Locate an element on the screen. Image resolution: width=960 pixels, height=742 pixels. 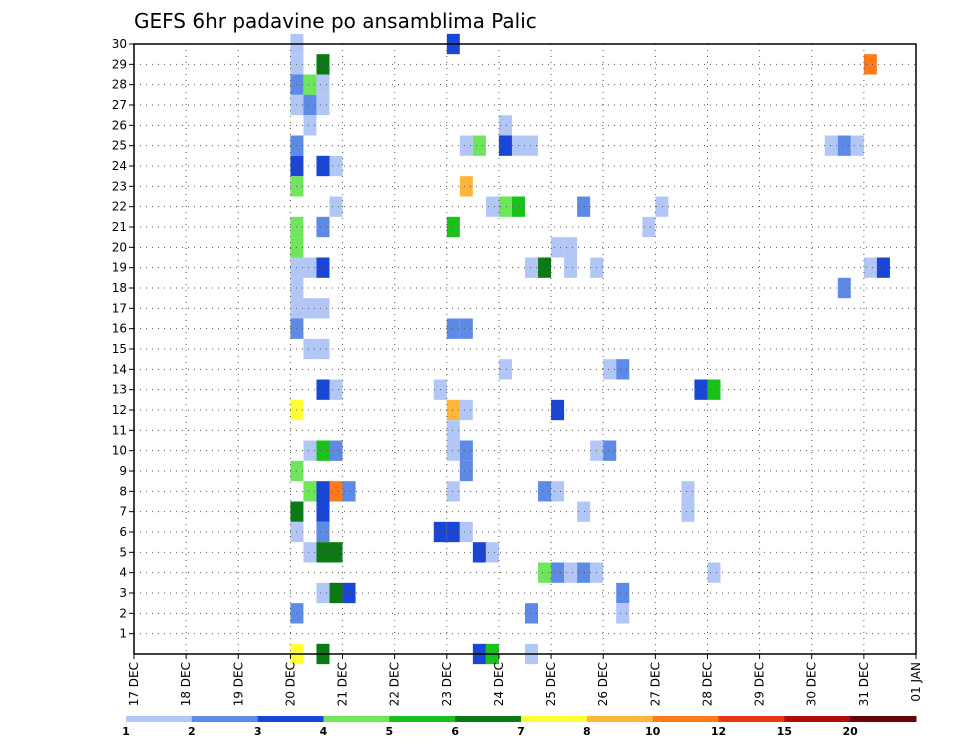
y-tick-label: 28 is located at coordinates (119, 85).